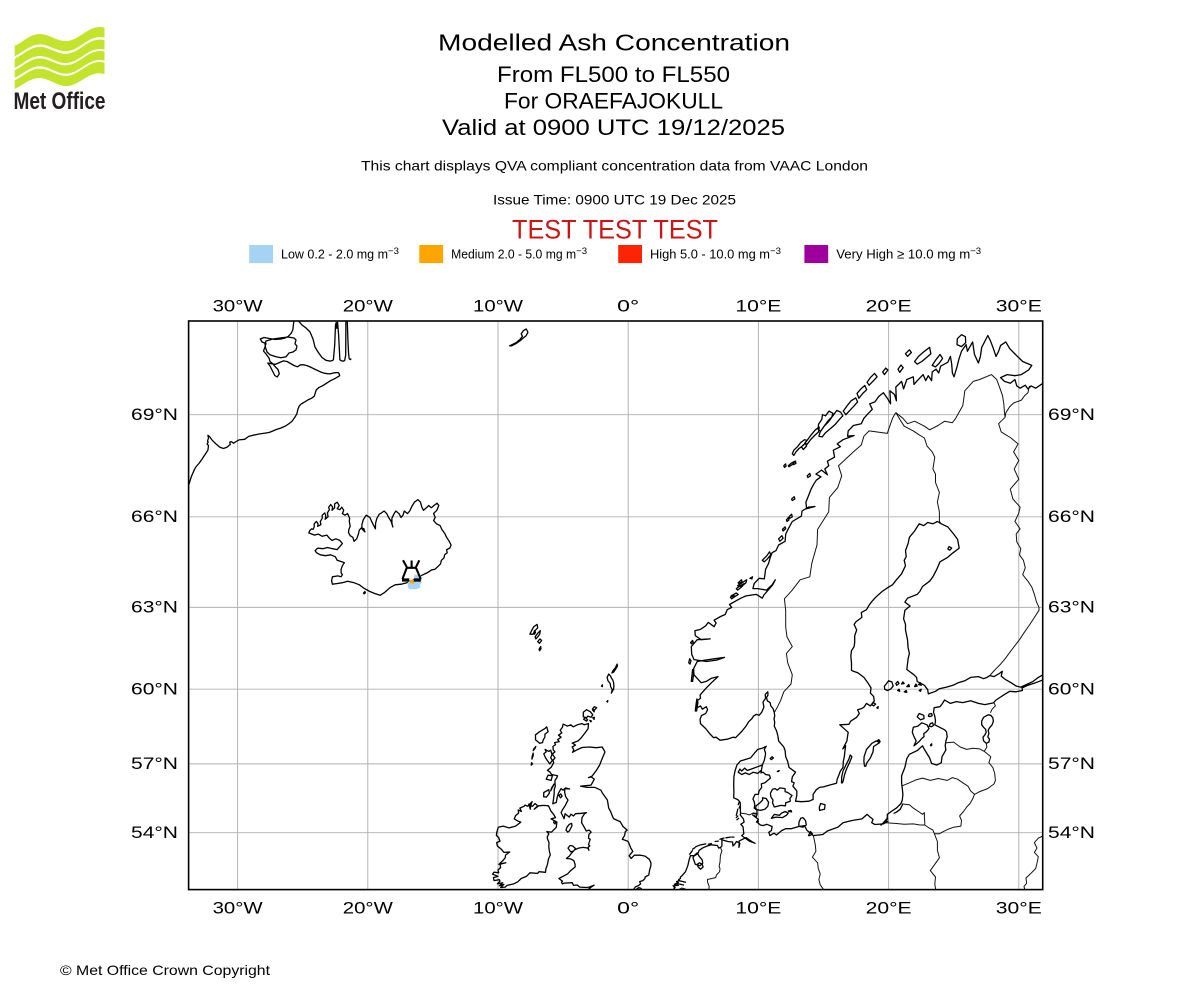 The image size is (1200, 1000). I want to click on svg-text: Medium 2.0 - 5.0 mg m−3, so click(519, 254).